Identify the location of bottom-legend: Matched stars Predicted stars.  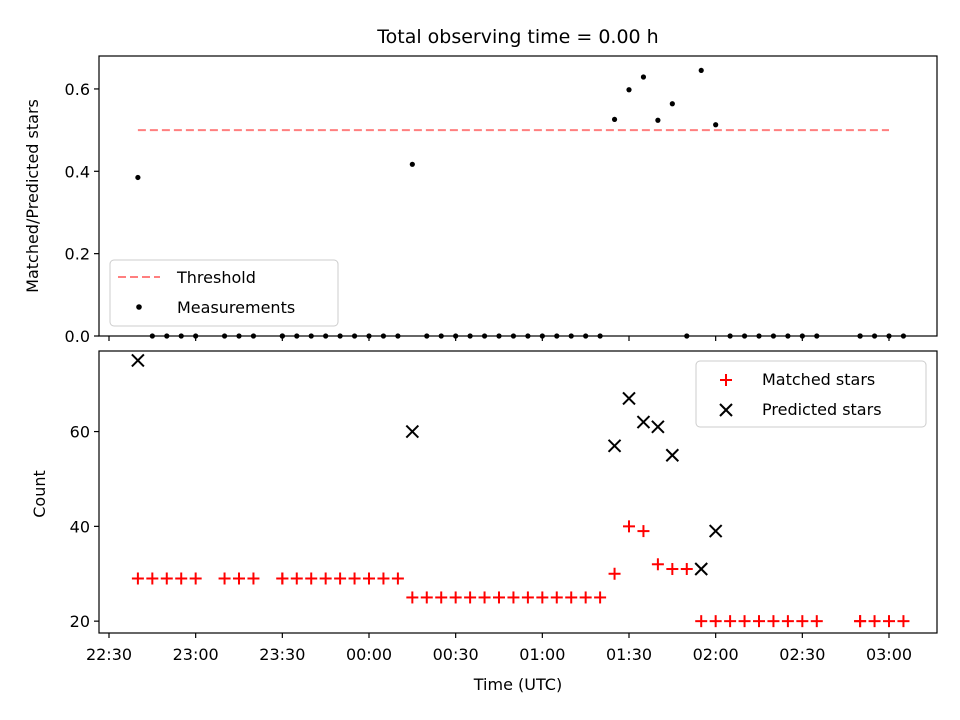
(811, 394).